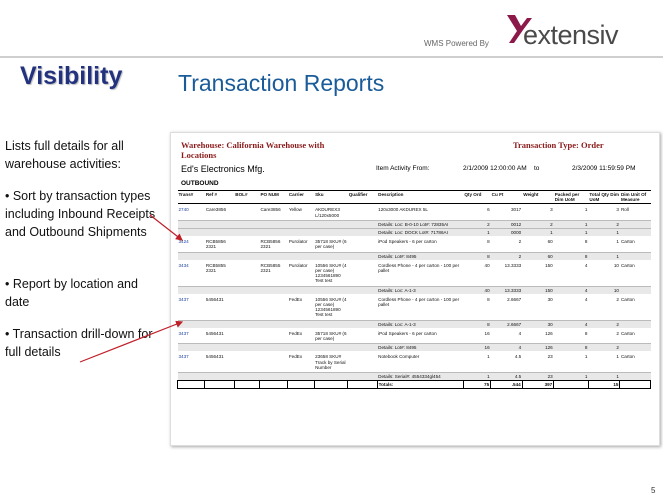 The height and width of the screenshot is (496, 663). Describe the element at coordinates (331, 57) in the screenshot. I see `header-divider` at that location.